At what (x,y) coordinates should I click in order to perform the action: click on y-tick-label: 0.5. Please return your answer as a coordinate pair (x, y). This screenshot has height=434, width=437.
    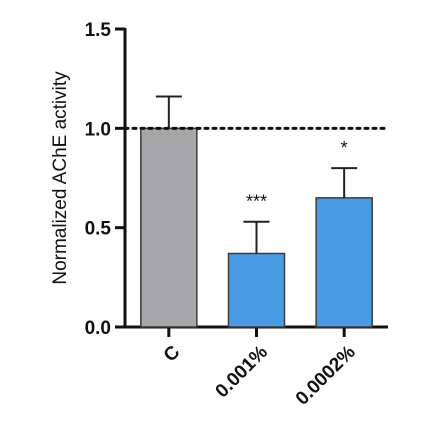
    Looking at the image, I should click on (98, 229).